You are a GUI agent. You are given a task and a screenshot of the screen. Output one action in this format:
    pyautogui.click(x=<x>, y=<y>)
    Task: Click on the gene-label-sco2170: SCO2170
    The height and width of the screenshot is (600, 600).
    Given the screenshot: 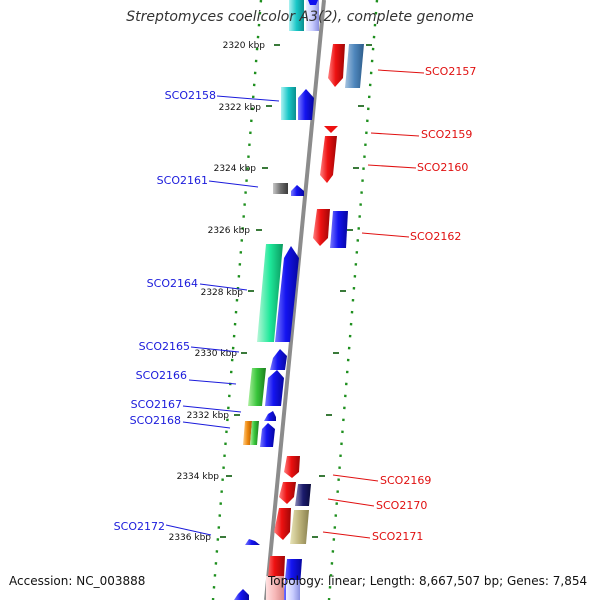 What is the action you would take?
    pyautogui.click(x=401, y=505)
    